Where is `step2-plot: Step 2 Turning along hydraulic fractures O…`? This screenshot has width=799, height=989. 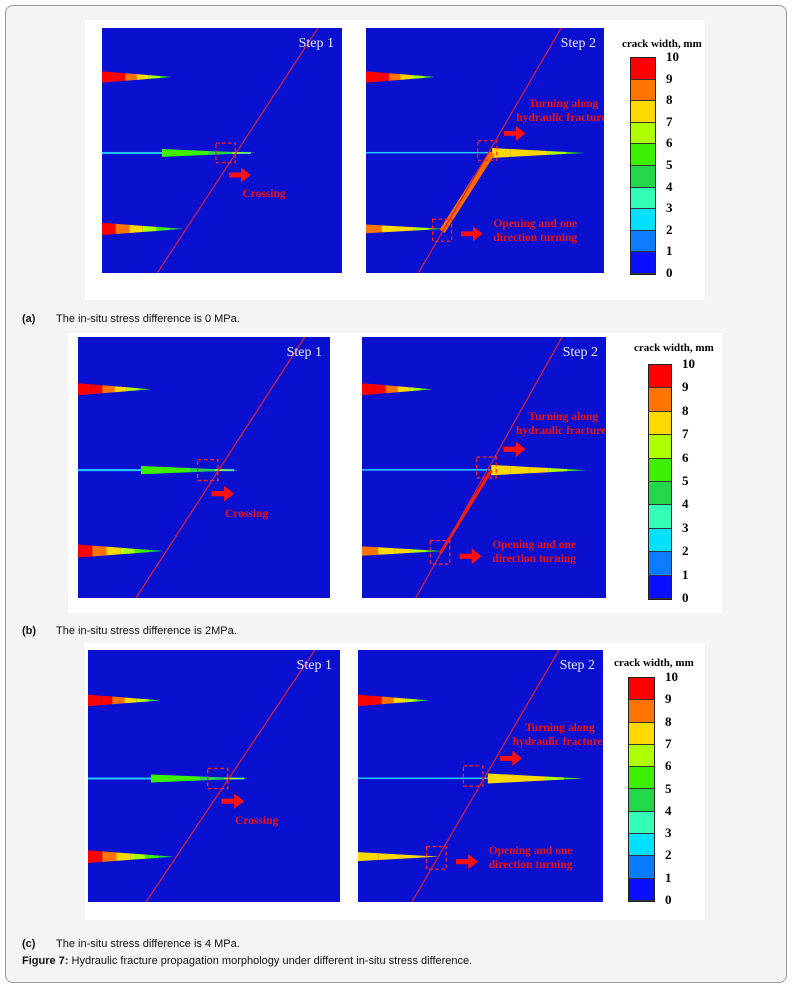 step2-plot: Step 2 Turning along hydraulic fractures O… is located at coordinates (484, 467).